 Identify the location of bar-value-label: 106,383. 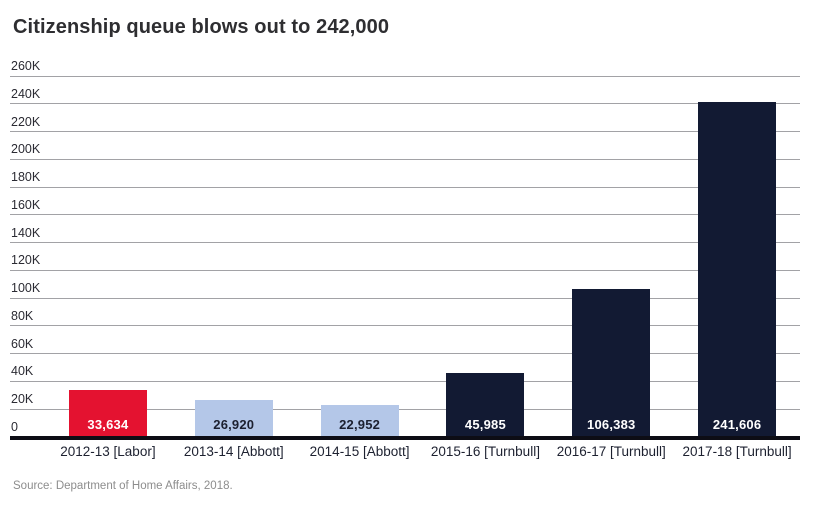
(611, 424).